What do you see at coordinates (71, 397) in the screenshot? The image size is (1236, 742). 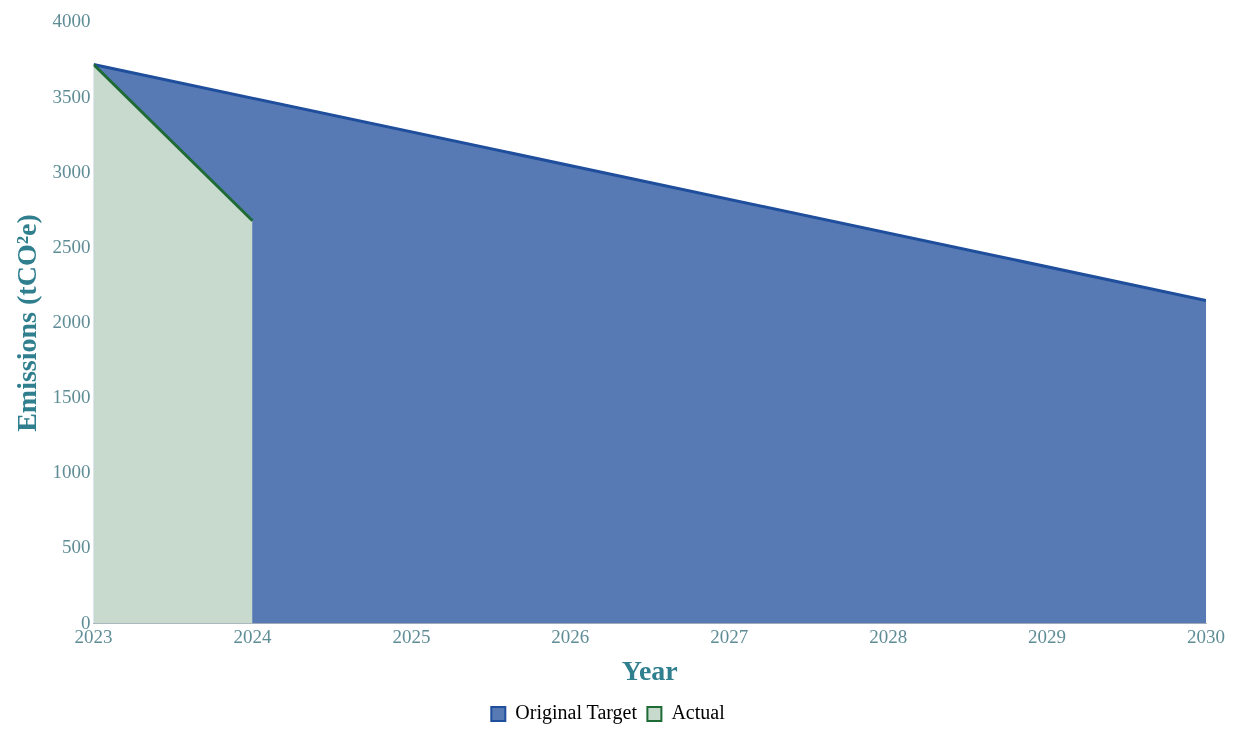 I see `y-tick-label: 1500` at bounding box center [71, 397].